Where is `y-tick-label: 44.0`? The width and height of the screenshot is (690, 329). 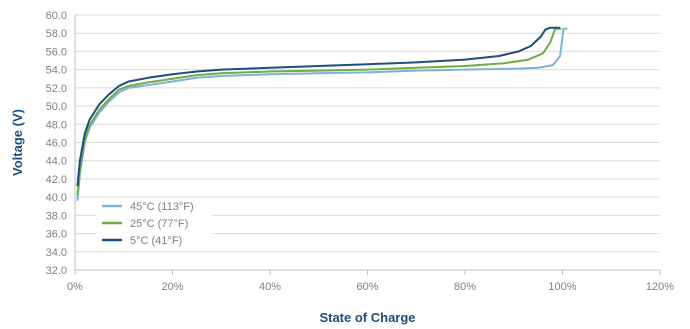 y-tick-label: 44.0 is located at coordinates (56, 162).